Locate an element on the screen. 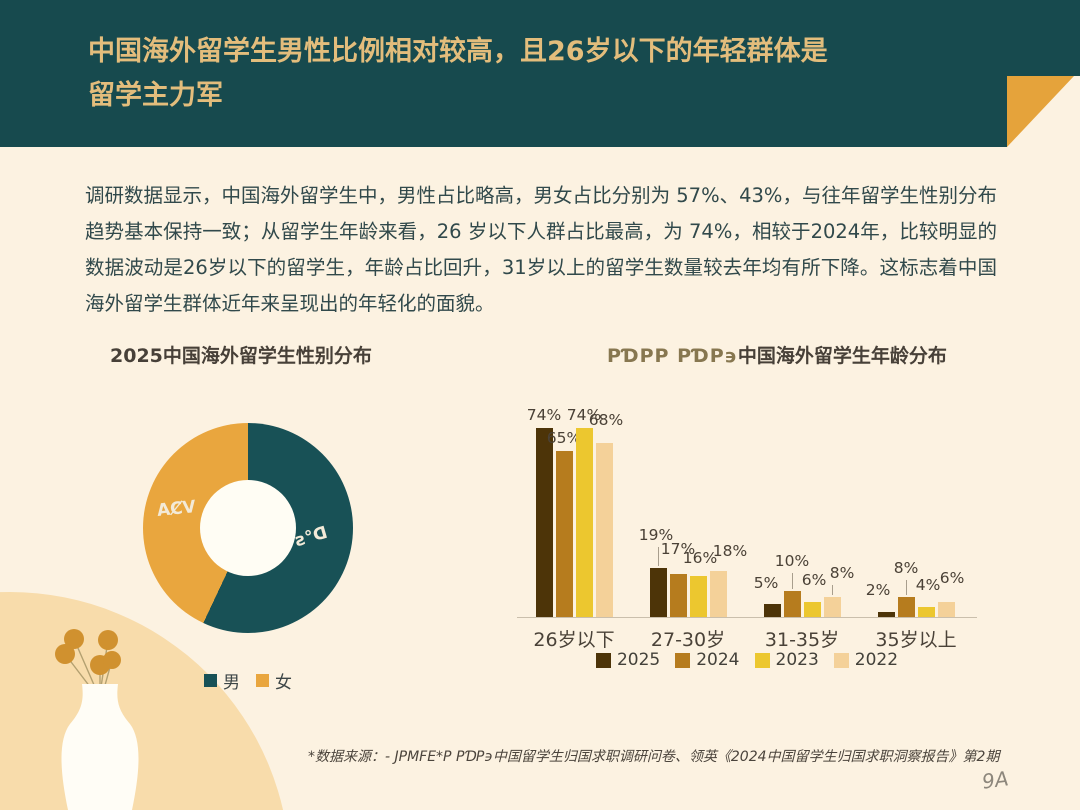 The width and height of the screenshot is (1080, 810). bar-chart-title-main: 中国海外留学生年龄分布 is located at coordinates (842, 356).